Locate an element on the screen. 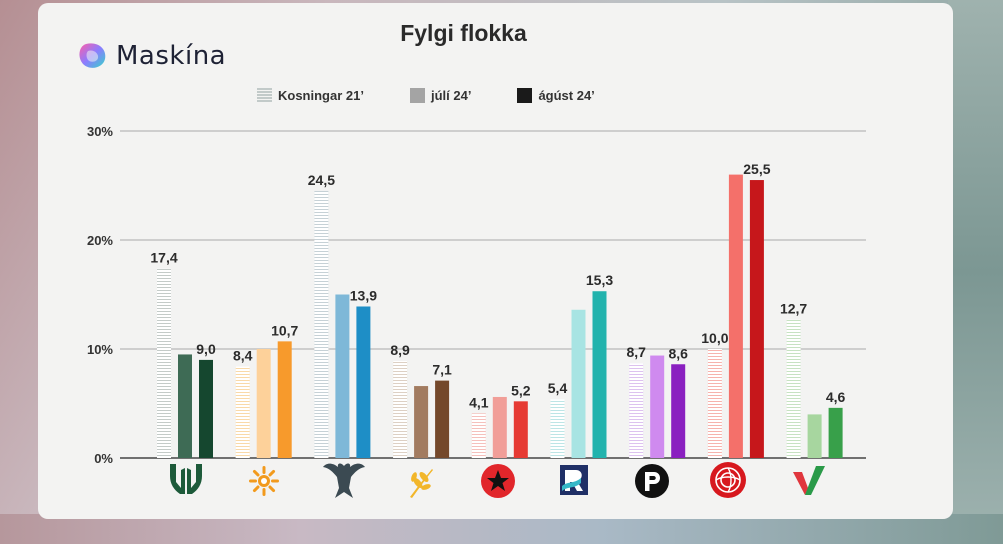 The image size is (1003, 544). maskina-logo-icon is located at coordinates (92, 55).